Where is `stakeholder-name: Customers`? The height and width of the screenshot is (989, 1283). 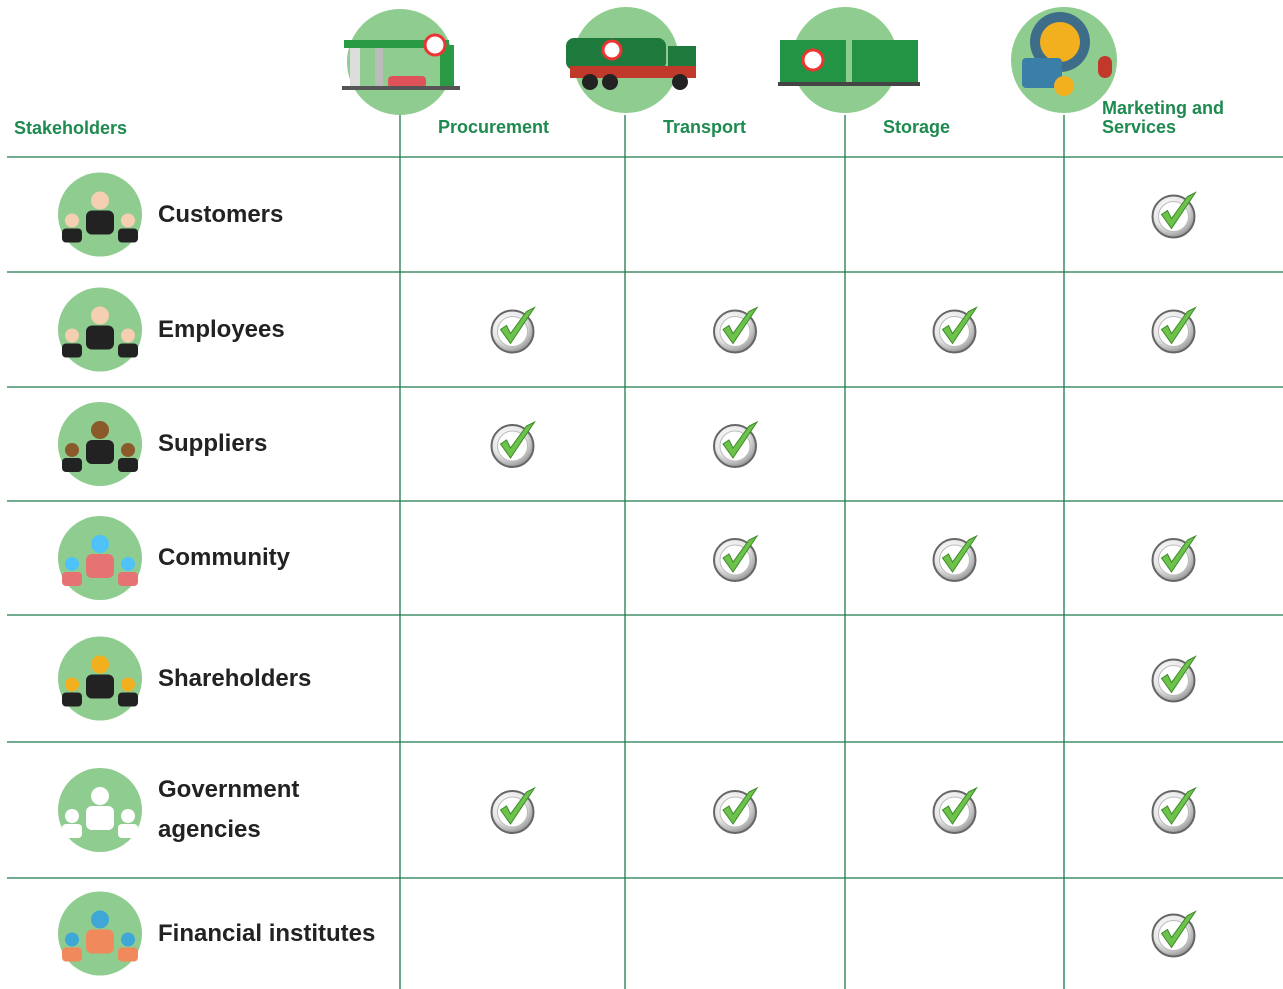 stakeholder-name: Customers is located at coordinates (221, 214).